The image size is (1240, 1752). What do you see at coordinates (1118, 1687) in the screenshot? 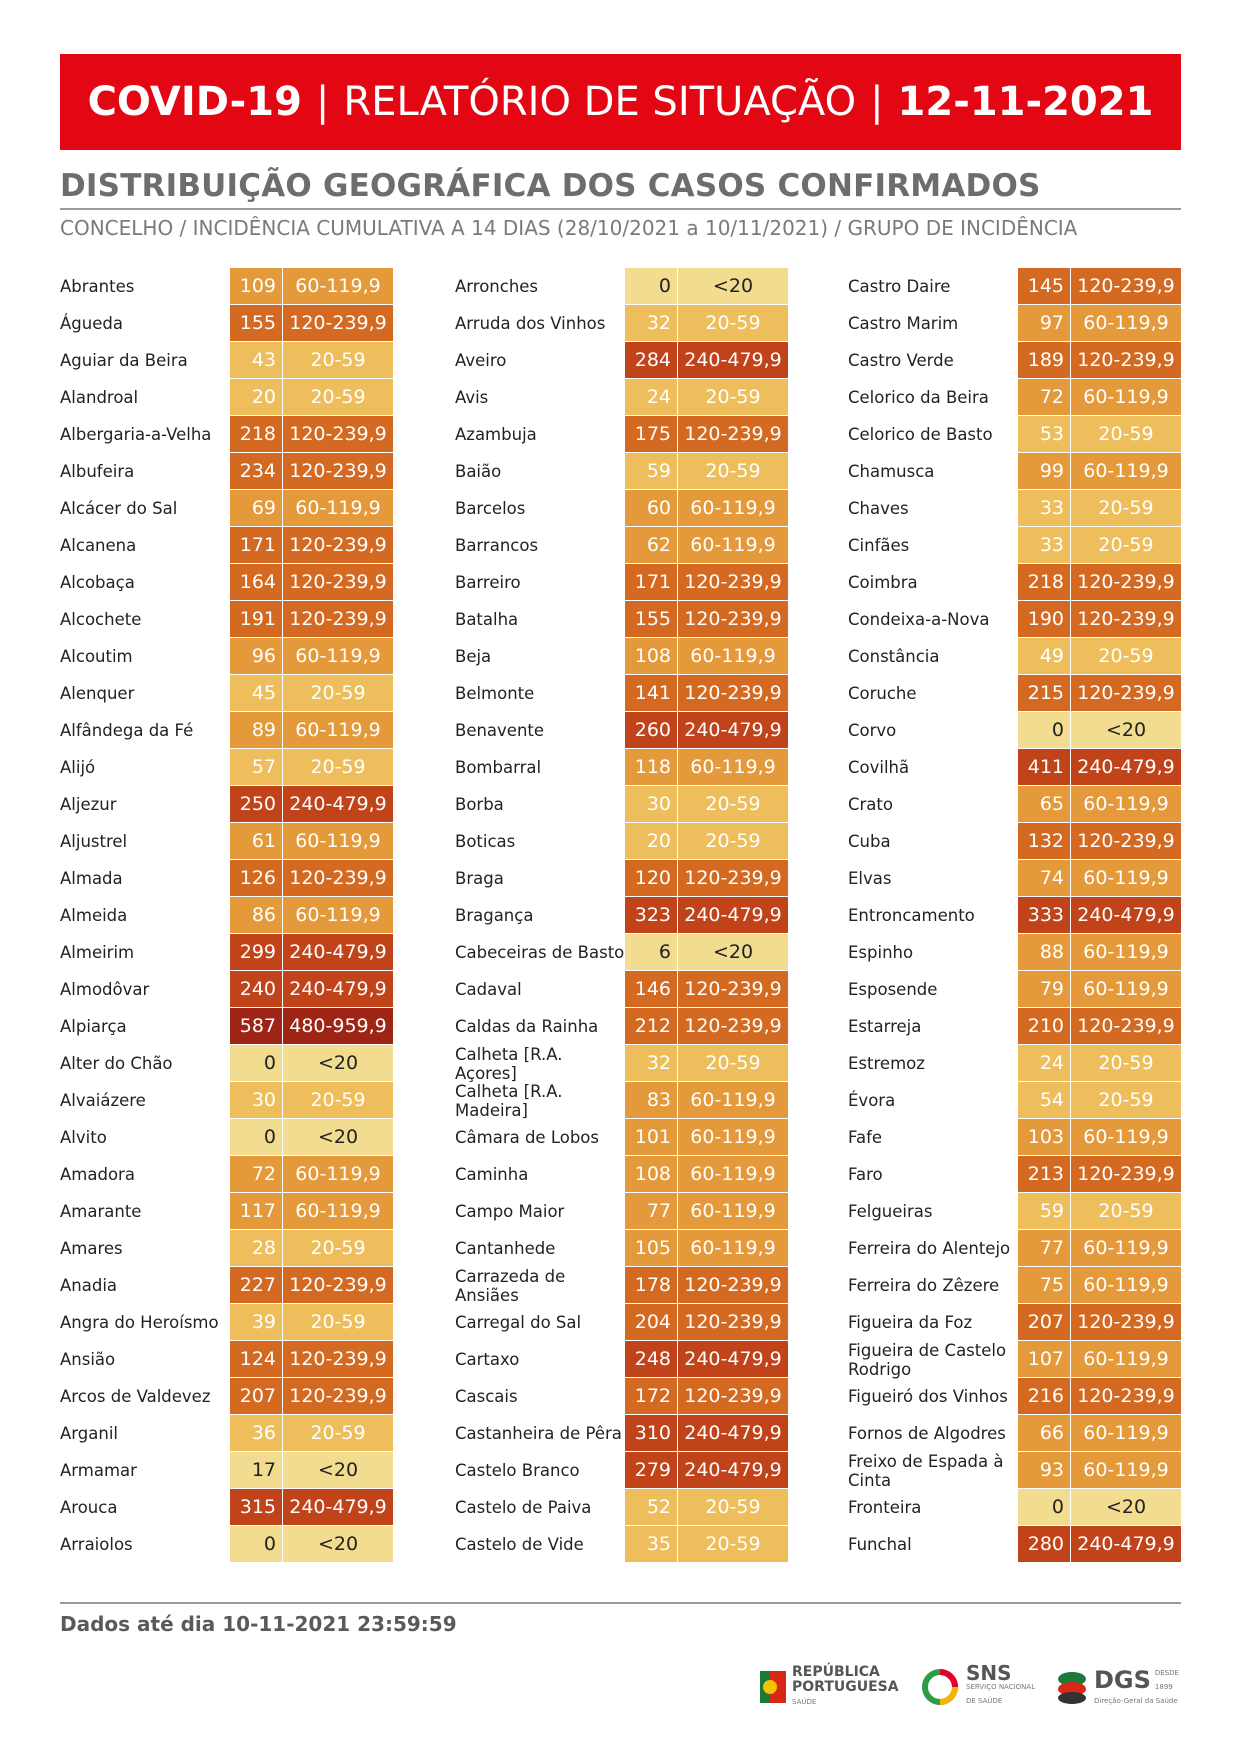
I see `dgs-logo: DGS DESDE 1899 Direção-Geral da Saúde` at bounding box center [1118, 1687].